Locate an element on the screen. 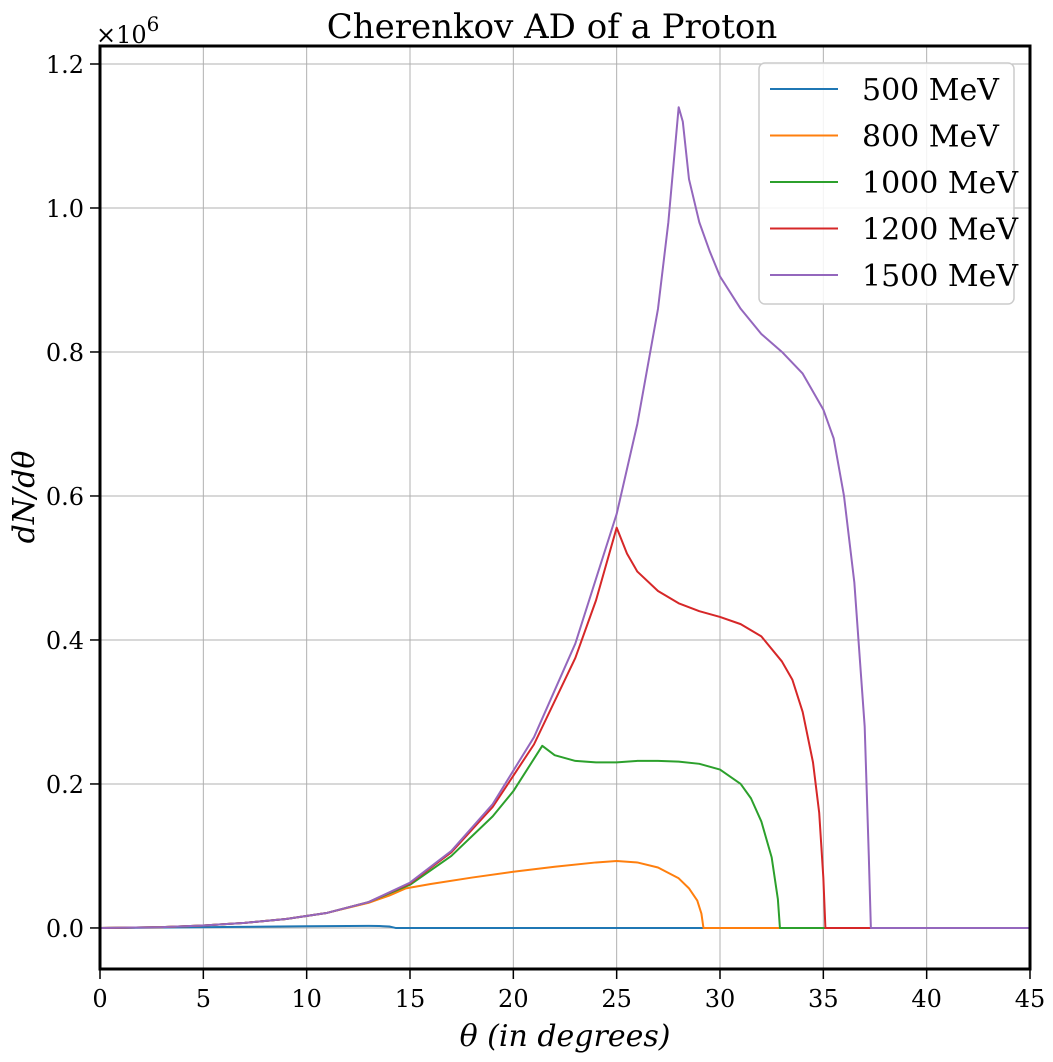 The height and width of the screenshot is (1062, 1053). legend-label-1500-mev: 1500 MeV is located at coordinates (940, 276).